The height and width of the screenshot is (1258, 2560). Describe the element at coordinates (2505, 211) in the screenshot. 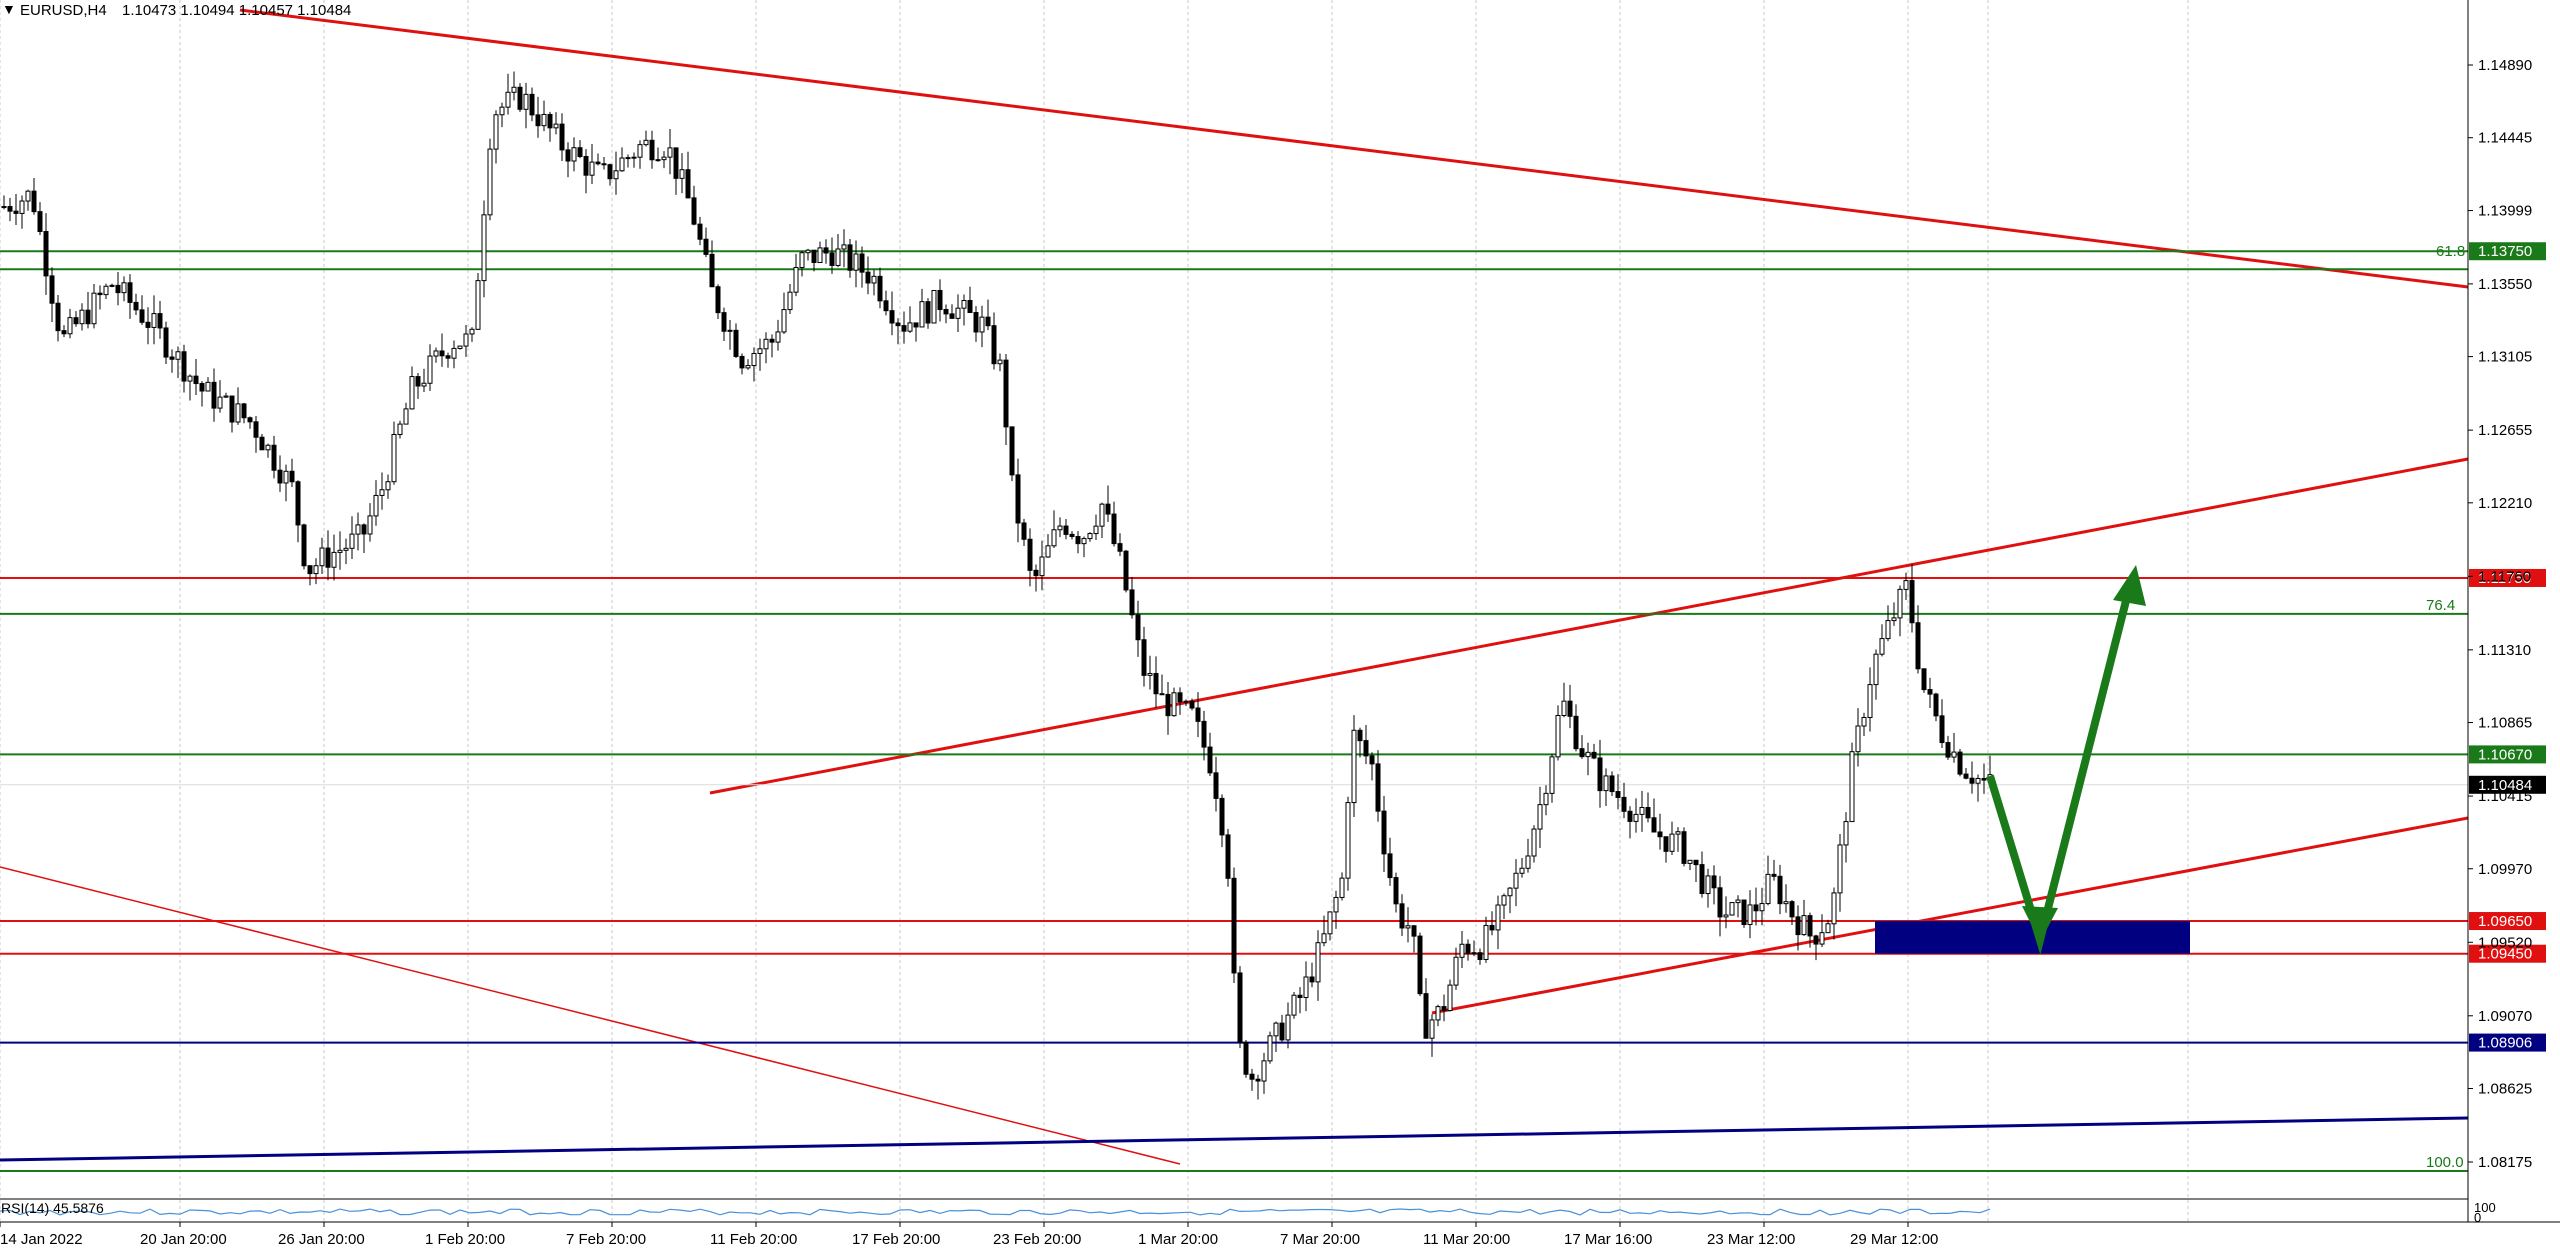

I see `price-tick-label: 1.13999` at that location.